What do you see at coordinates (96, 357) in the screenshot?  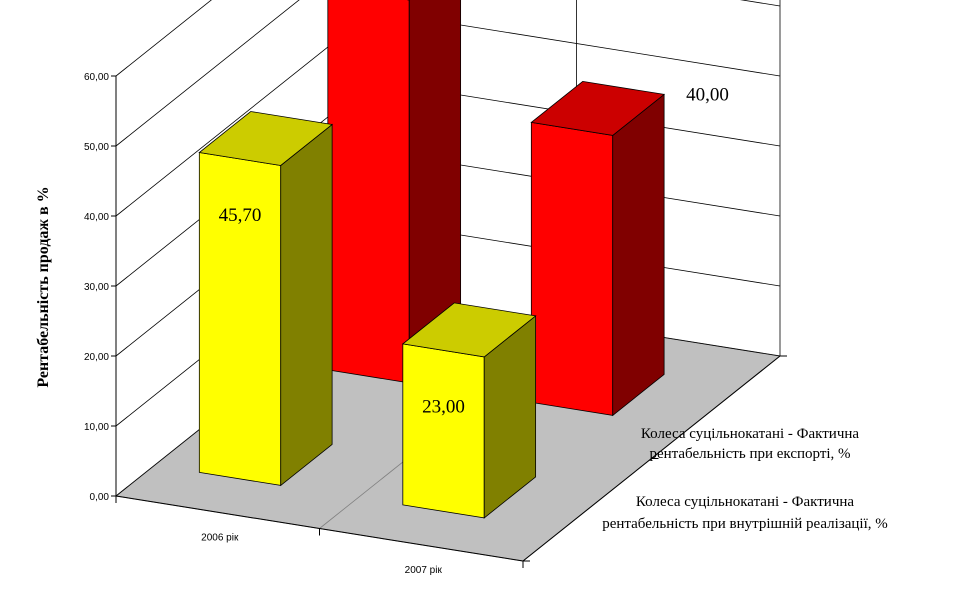 I see `y-tick-label: 20,00` at bounding box center [96, 357].